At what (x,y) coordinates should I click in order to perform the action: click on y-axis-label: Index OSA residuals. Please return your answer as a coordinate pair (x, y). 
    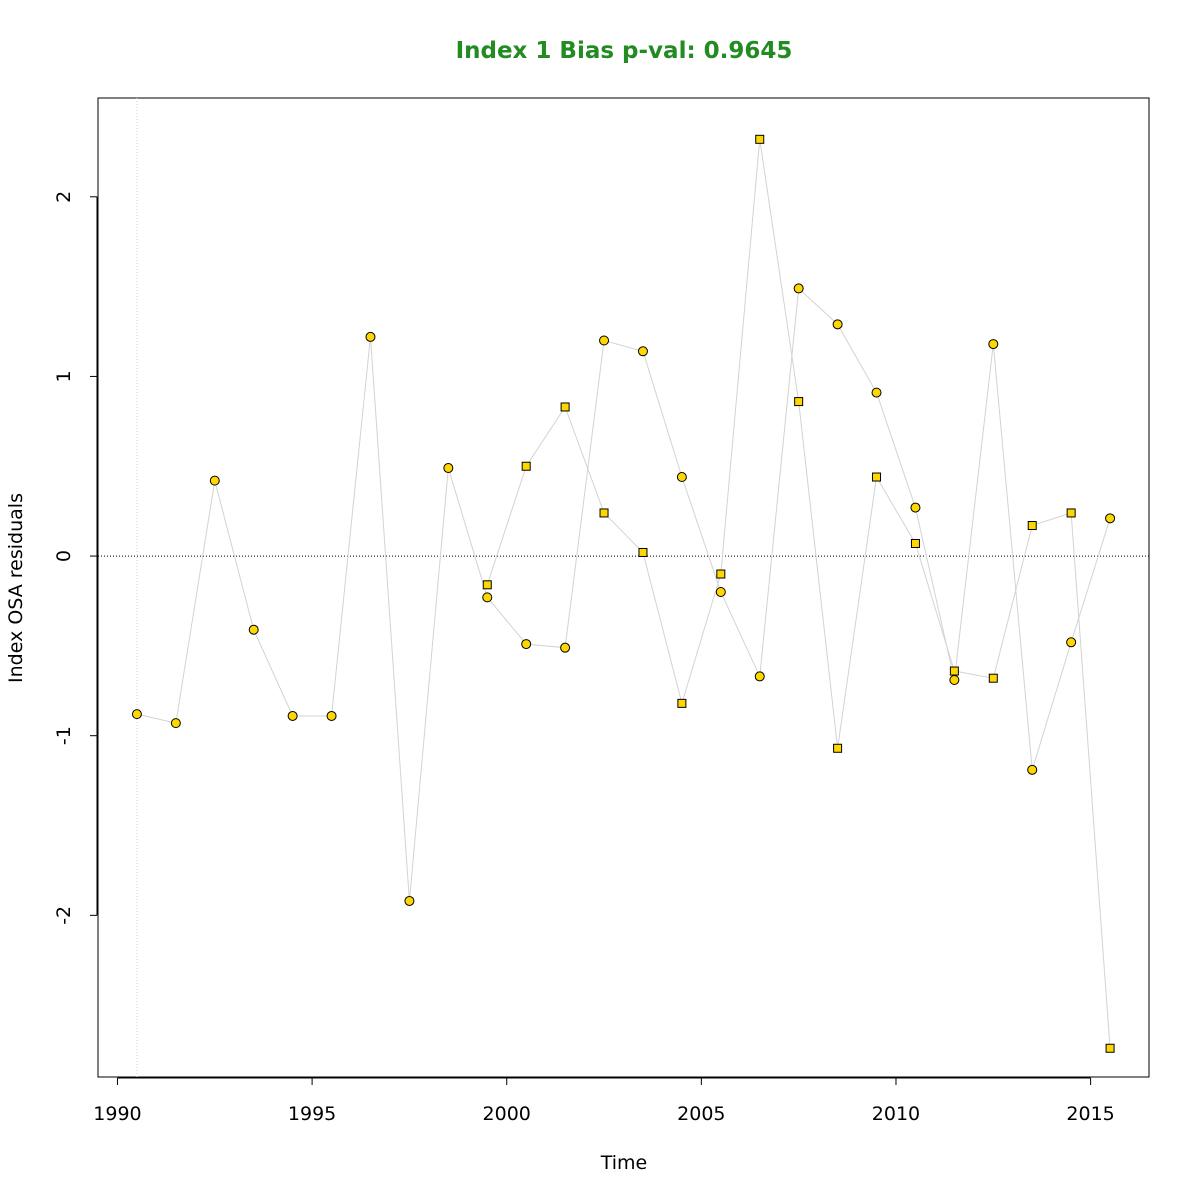
    Looking at the image, I should click on (16, 588).